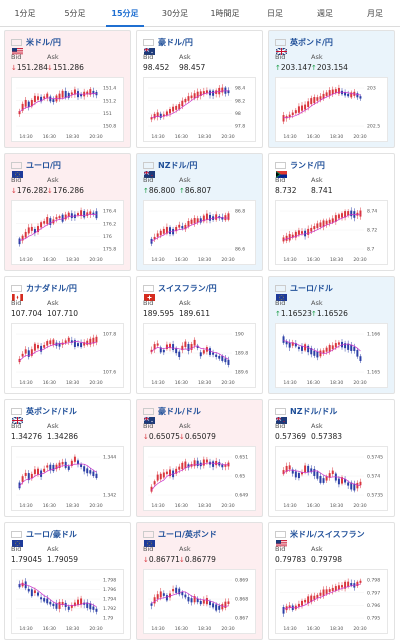 This screenshot has height=643, width=400. I want to click on mini-chart: 98.4 98.2 98 97.8 14:30 16:30 18:30 20:30, so click(199, 109).